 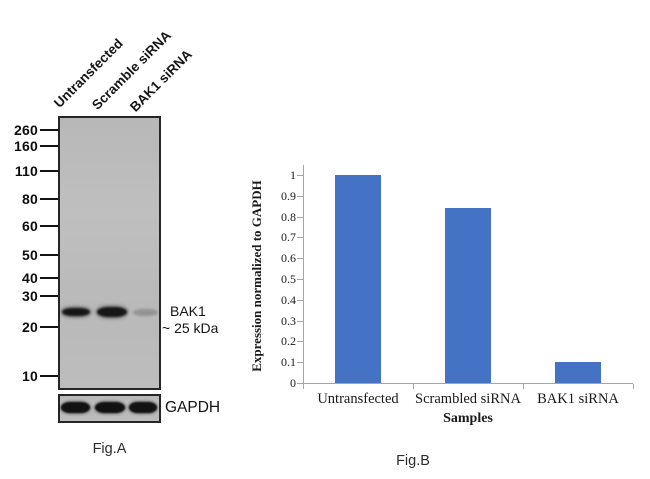 I want to click on gapdh-loading-control-blot, so click(x=109, y=408).